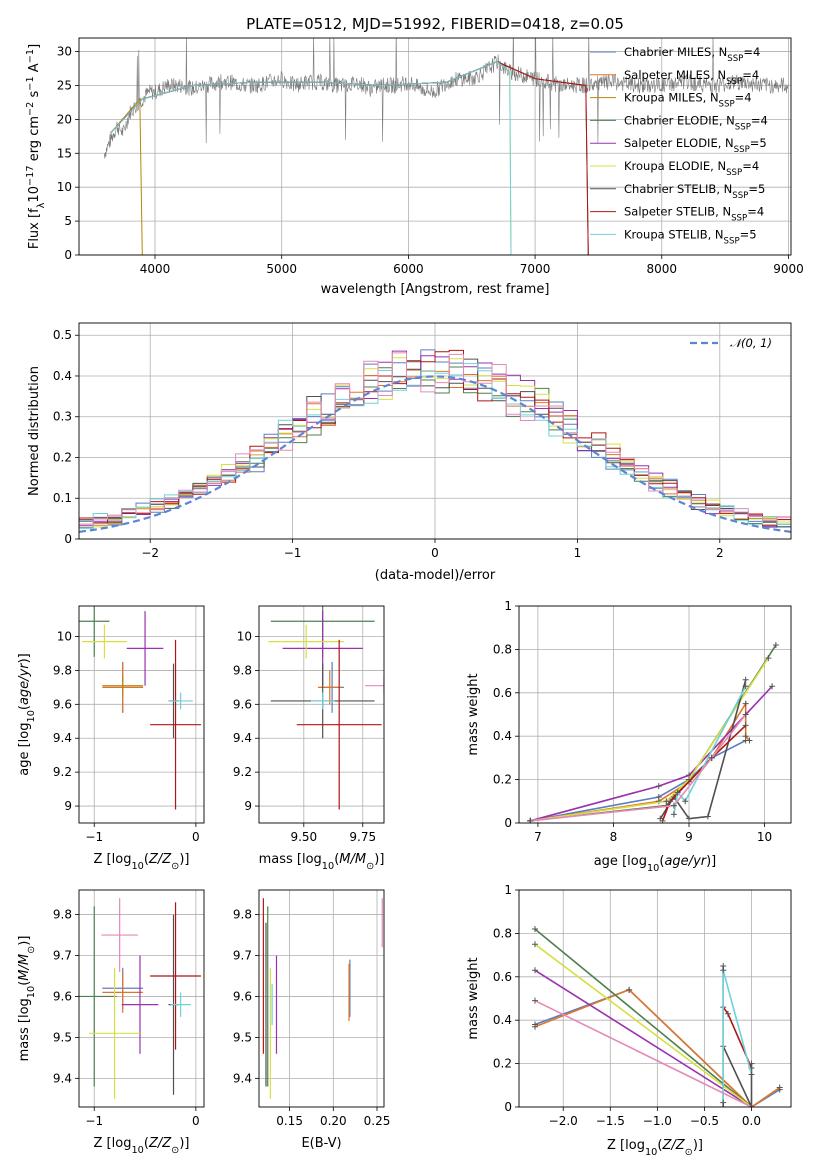 This screenshot has height=1170, width=819. Describe the element at coordinates (68, 255) in the screenshot. I see `spectrum-ytick-label-0: 0` at that location.